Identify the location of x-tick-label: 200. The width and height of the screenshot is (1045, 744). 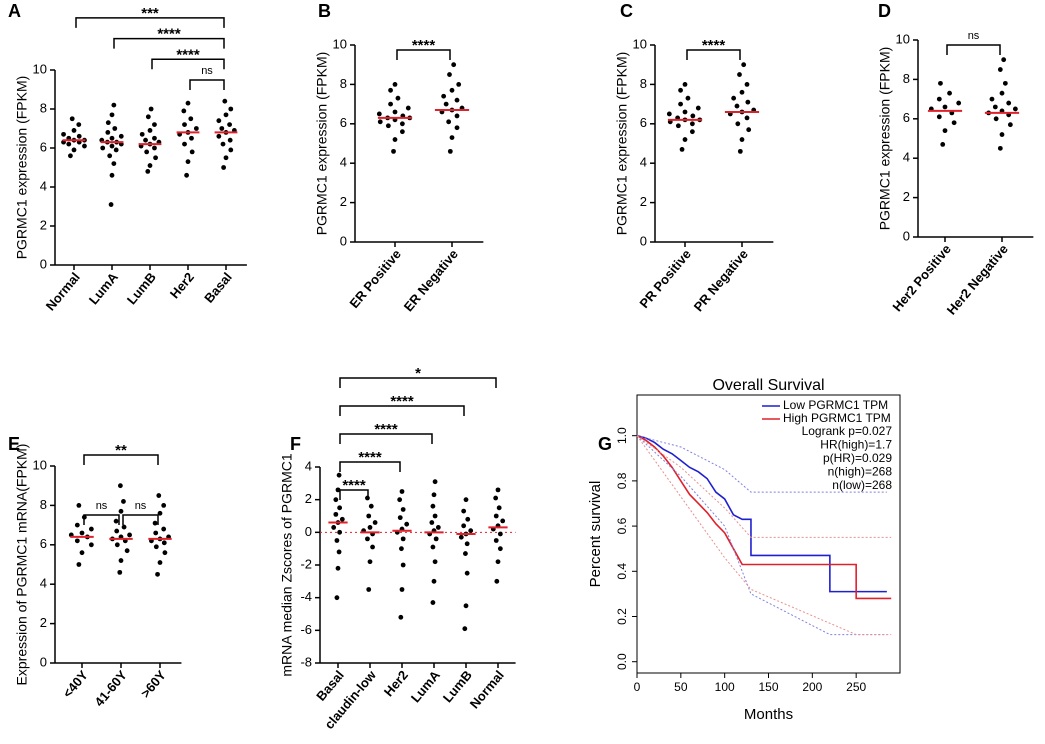
(812, 687).